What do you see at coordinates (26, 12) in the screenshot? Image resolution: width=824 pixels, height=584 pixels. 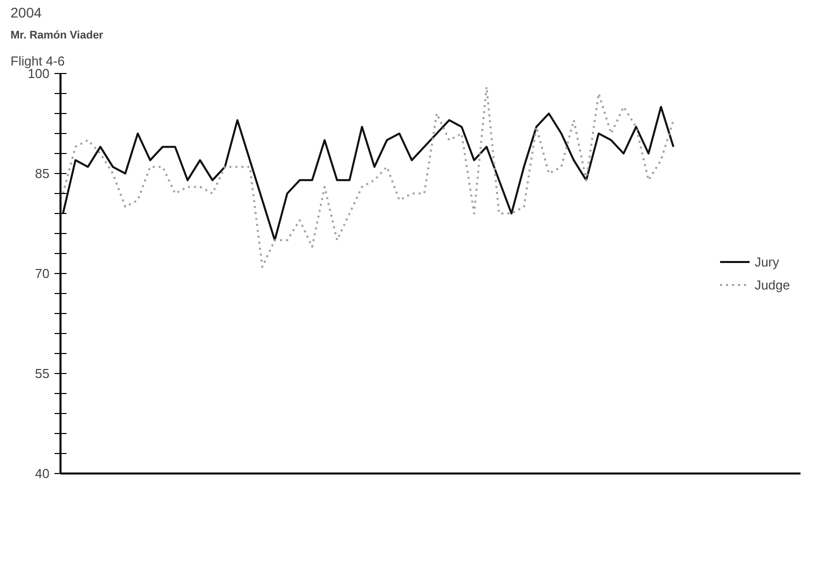 I see `chart-title: 2004` at bounding box center [26, 12].